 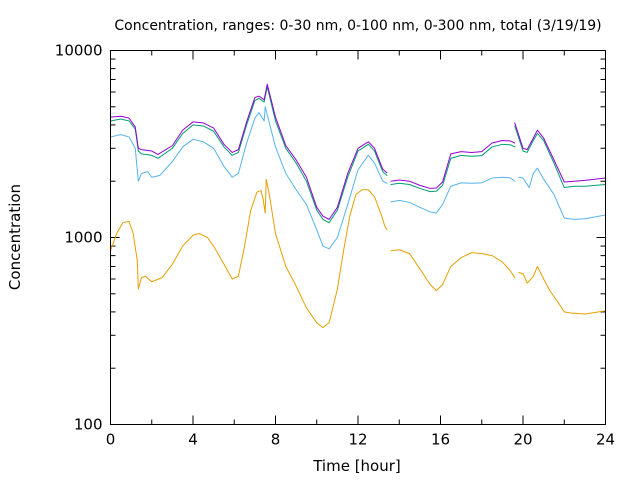 I want to click on x-tick-label: 20, so click(x=522, y=440).